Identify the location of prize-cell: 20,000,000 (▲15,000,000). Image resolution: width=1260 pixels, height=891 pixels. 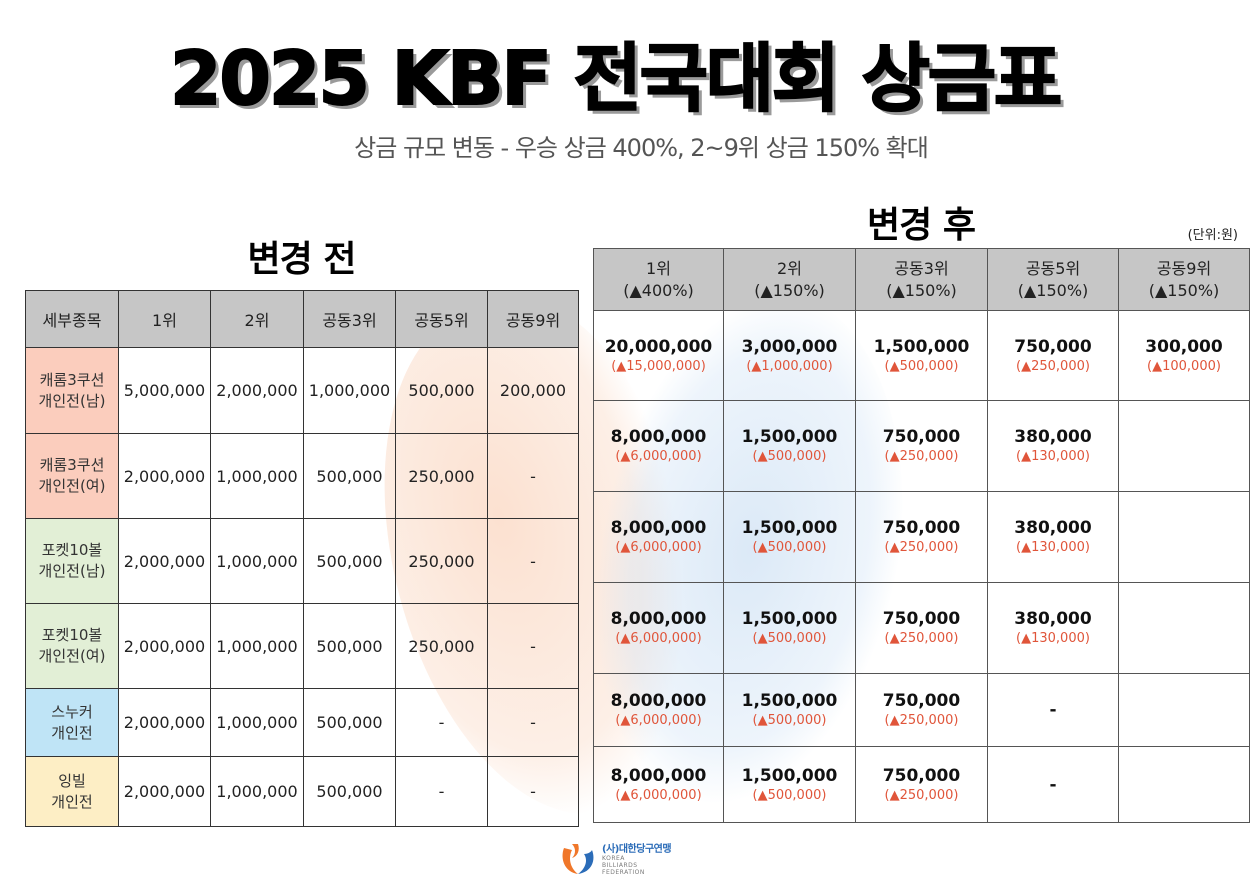
(658, 355).